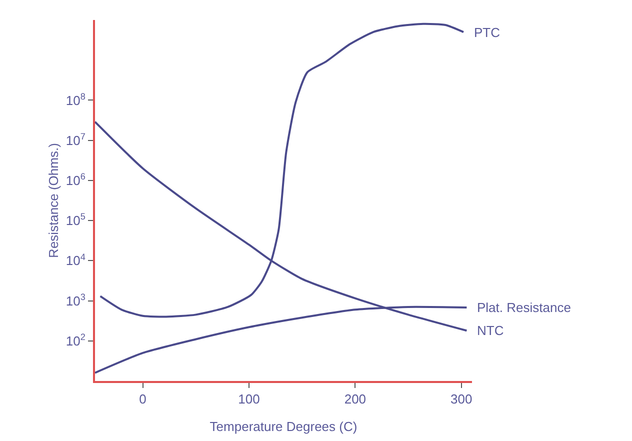 This screenshot has width=632, height=441. Describe the element at coordinates (487, 32) in the screenshot. I see `series-label: PTC` at that location.